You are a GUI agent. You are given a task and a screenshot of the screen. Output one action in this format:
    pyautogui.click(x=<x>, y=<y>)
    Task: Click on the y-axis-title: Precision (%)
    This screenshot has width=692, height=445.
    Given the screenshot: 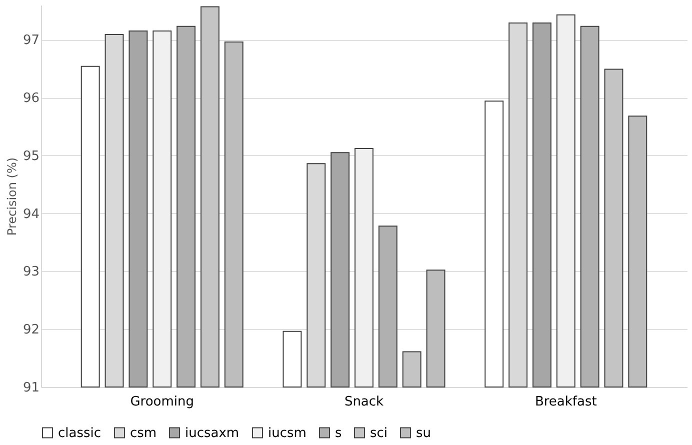 What is the action you would take?
    pyautogui.click(x=11, y=196)
    